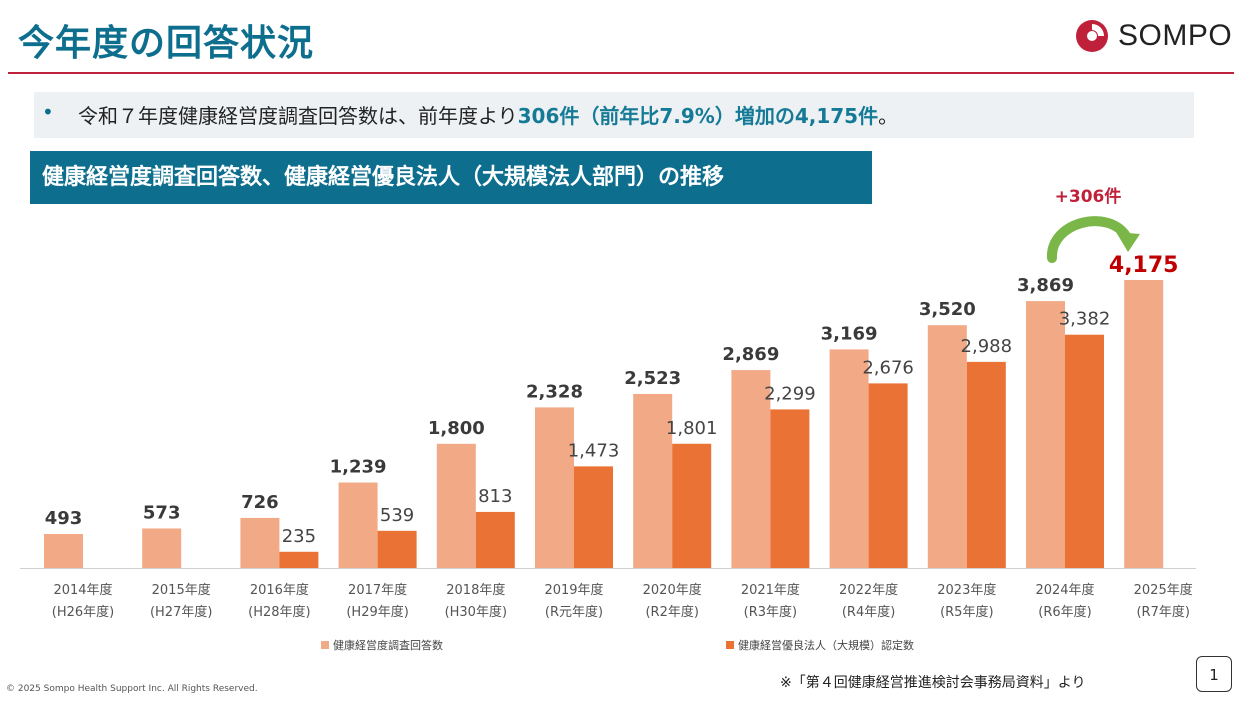 The image size is (1248, 701). What do you see at coordinates (1089, 239) in the screenshot?
I see `increase-arrow` at bounding box center [1089, 239].